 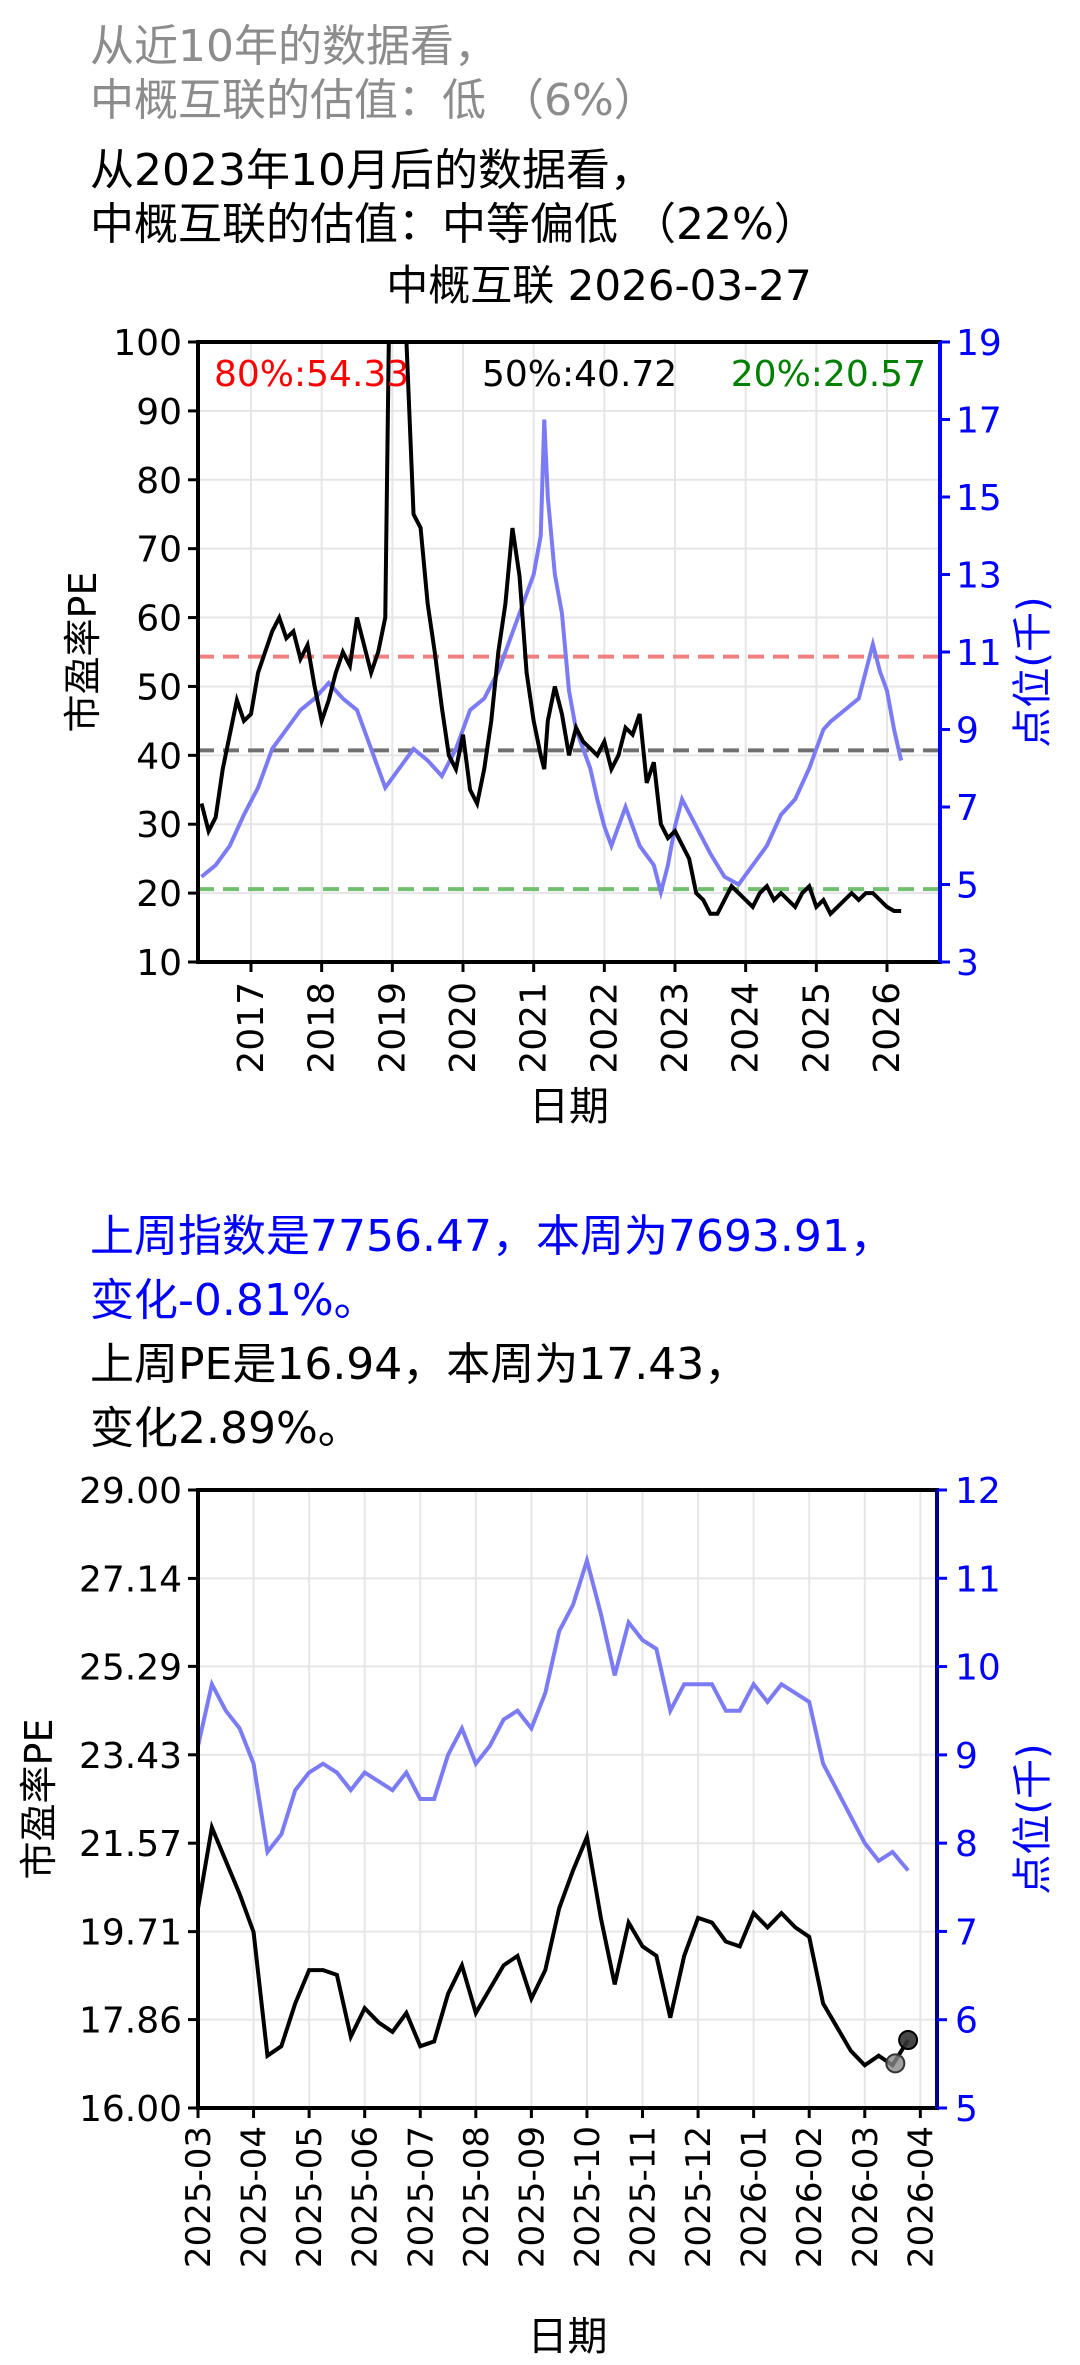 What do you see at coordinates (532, 2197) in the screenshot?
I see `chart2-x-tick-label: 2025-09` at bounding box center [532, 2197].